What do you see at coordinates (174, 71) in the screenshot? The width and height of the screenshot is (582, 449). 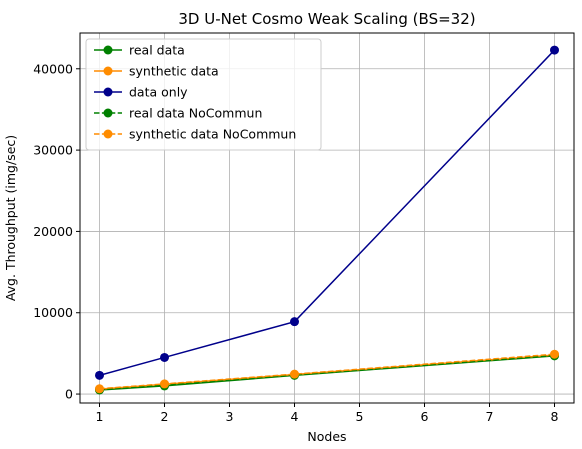 I see `legend-label: synthetic data` at bounding box center [174, 71].